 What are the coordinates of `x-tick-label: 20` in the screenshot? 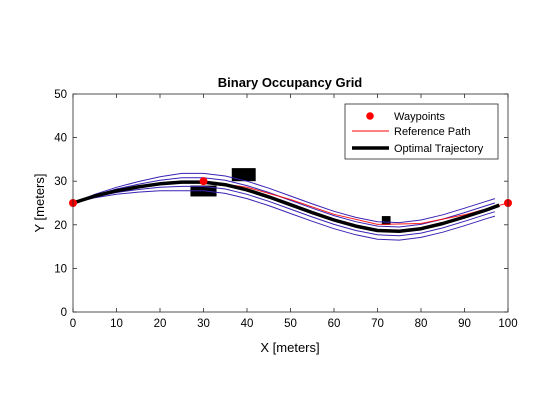 It's located at (160, 324).